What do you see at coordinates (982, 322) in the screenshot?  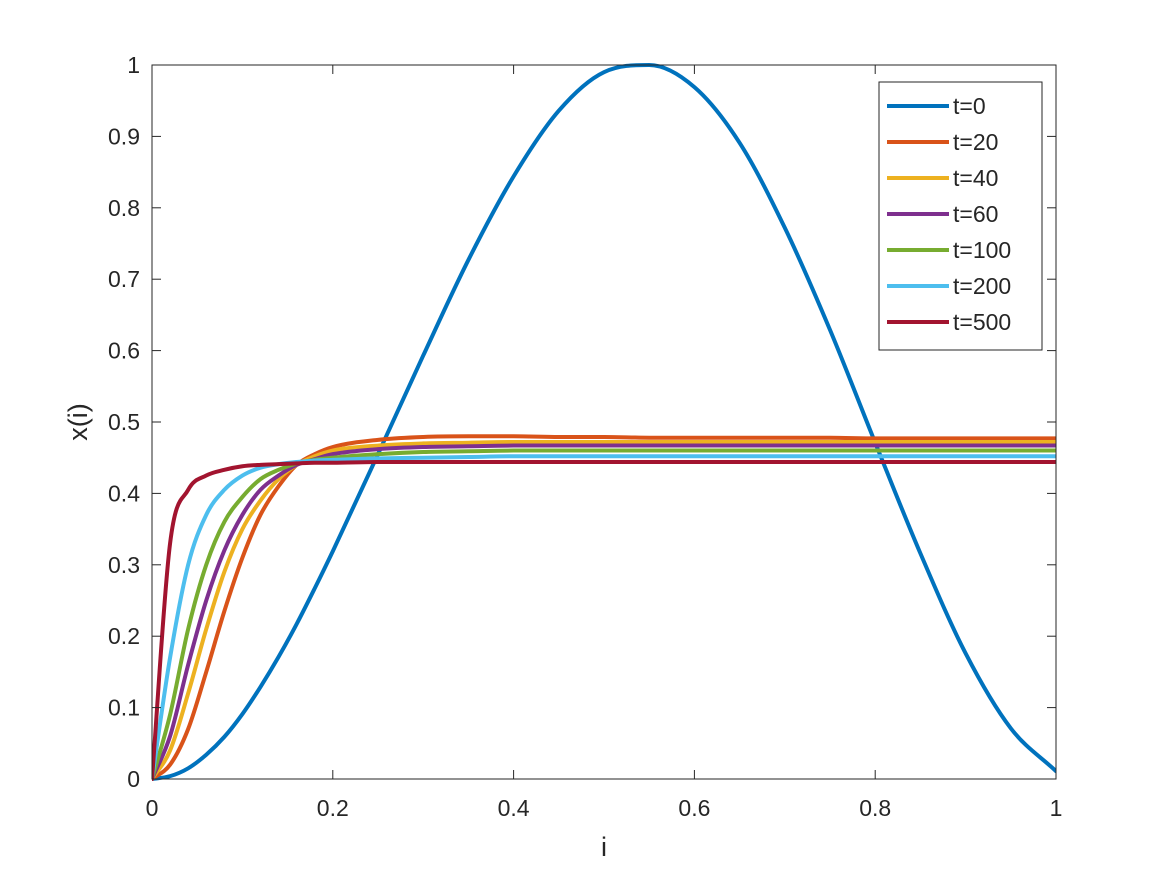 I see `legend-label: t=500` at bounding box center [982, 322].